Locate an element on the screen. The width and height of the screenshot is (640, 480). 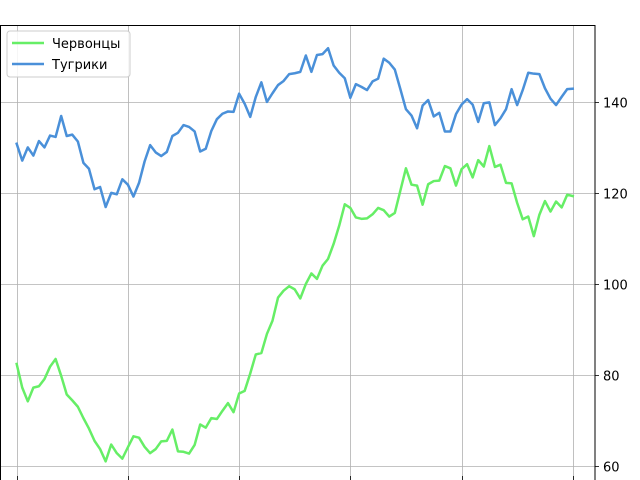
y-tick-label: 100 is located at coordinates (615, 286).